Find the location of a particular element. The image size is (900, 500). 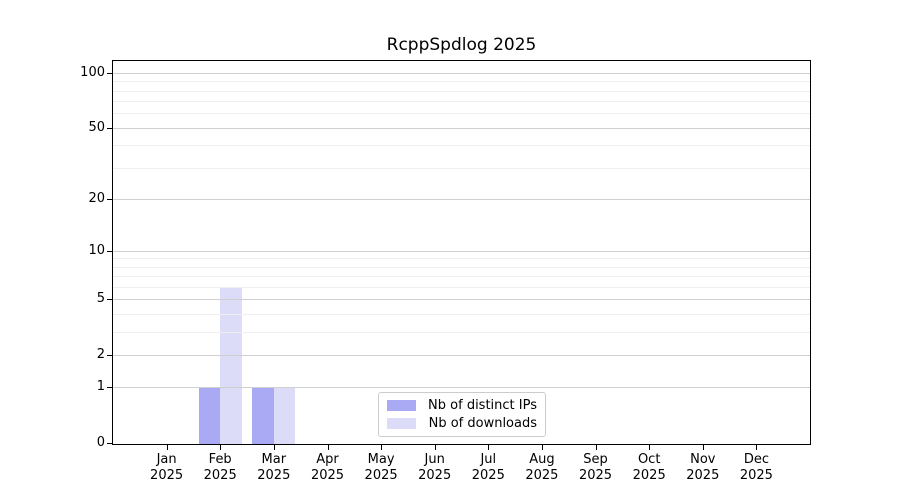

y-tick-label-10: 10 is located at coordinates (96, 250).